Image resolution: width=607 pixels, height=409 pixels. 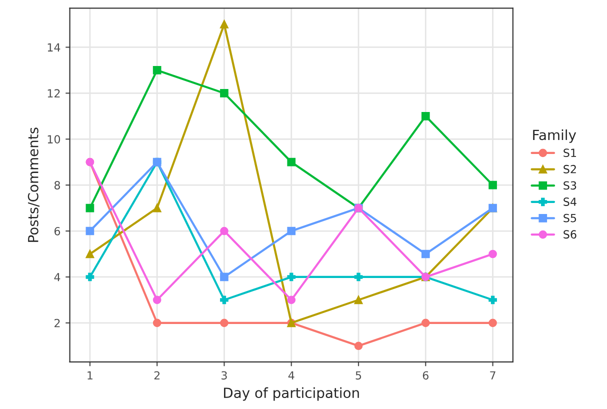 I want to click on x-tick-label: 2, so click(x=157, y=375).